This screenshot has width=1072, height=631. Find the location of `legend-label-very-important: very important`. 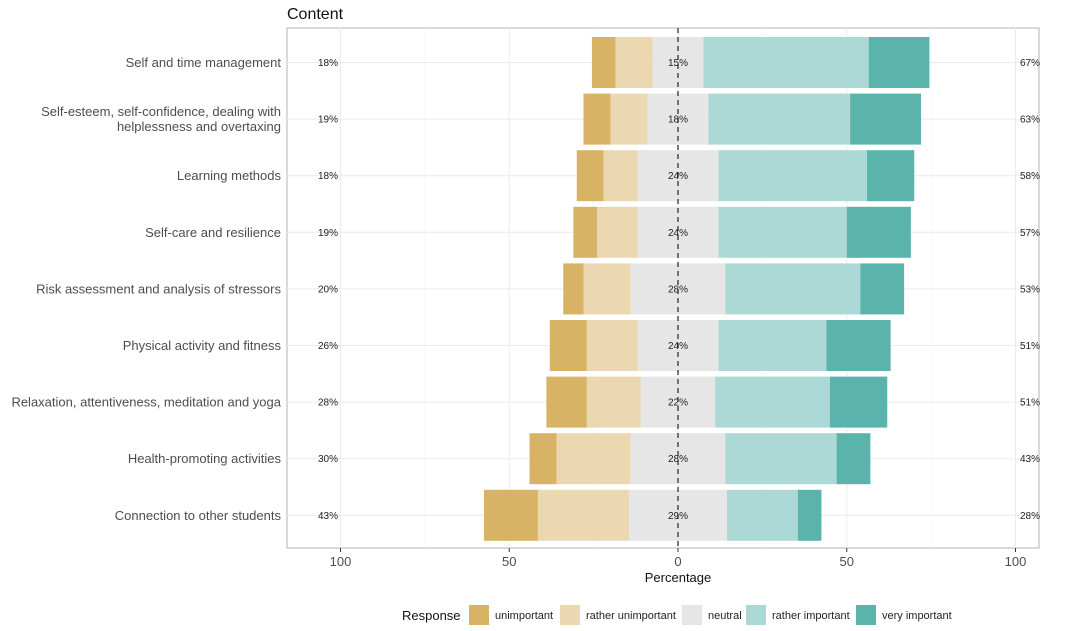

legend-label-very-important: very important is located at coordinates (917, 616).